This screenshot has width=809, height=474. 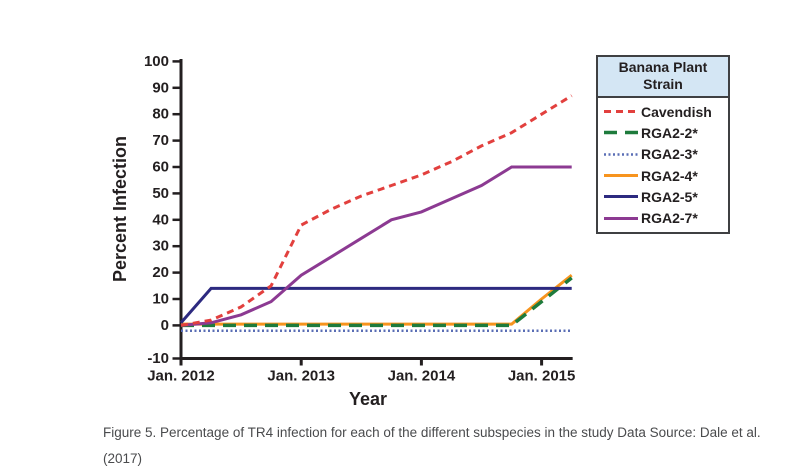 I want to click on figure-caption-line2: (2017), so click(x=123, y=458).